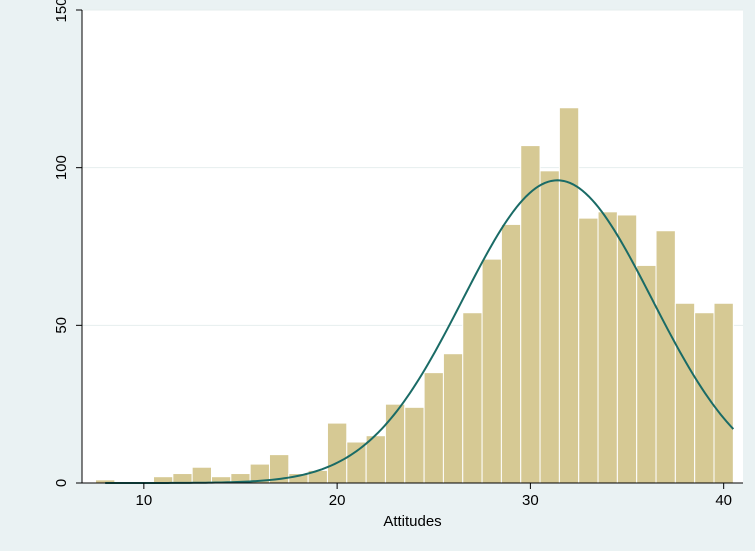 The image size is (755, 556). I want to click on y-tick-label: 0, so click(61, 483).